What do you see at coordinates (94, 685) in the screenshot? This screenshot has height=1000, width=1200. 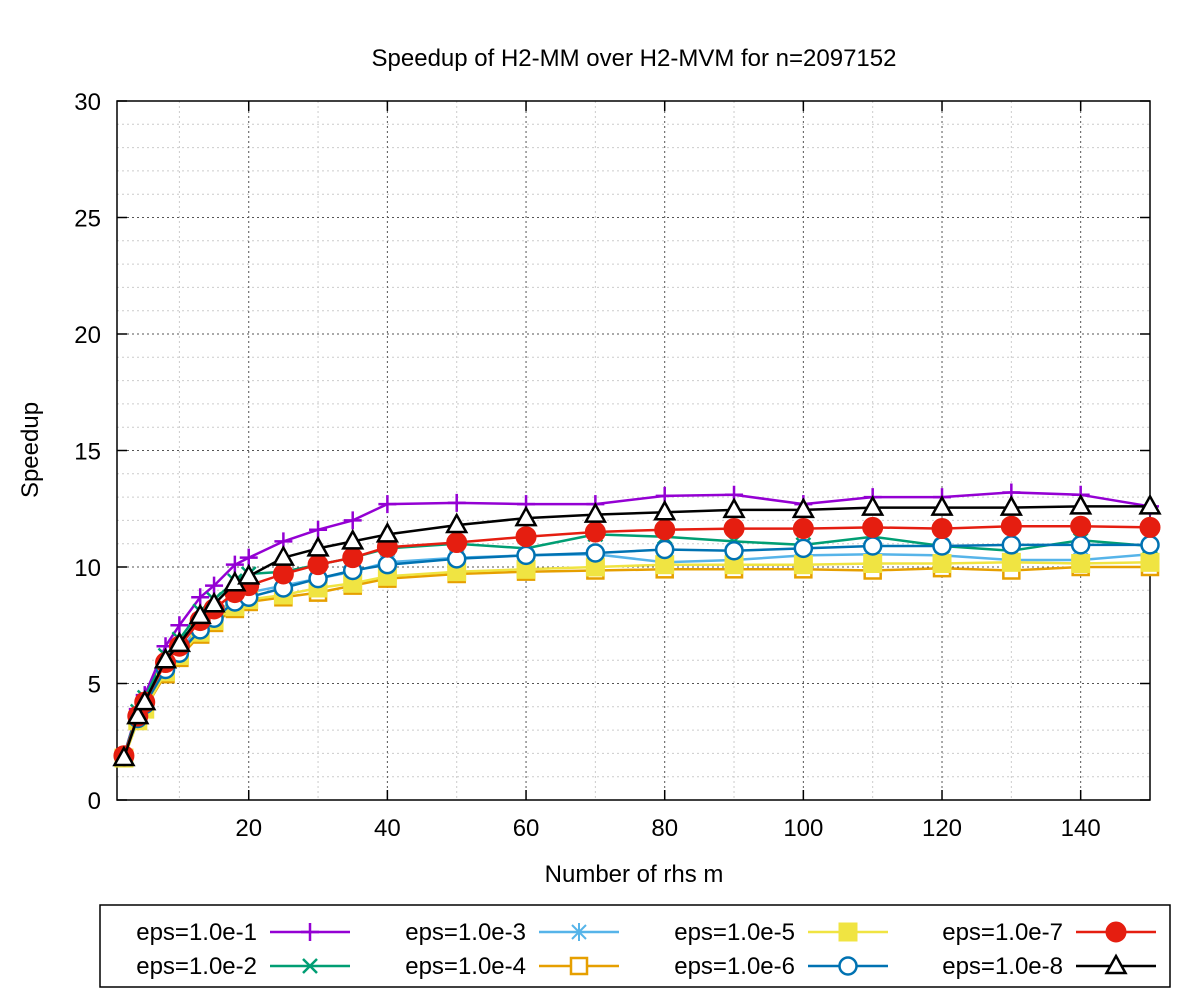 I see `y-tick-label: 5` at bounding box center [94, 685].